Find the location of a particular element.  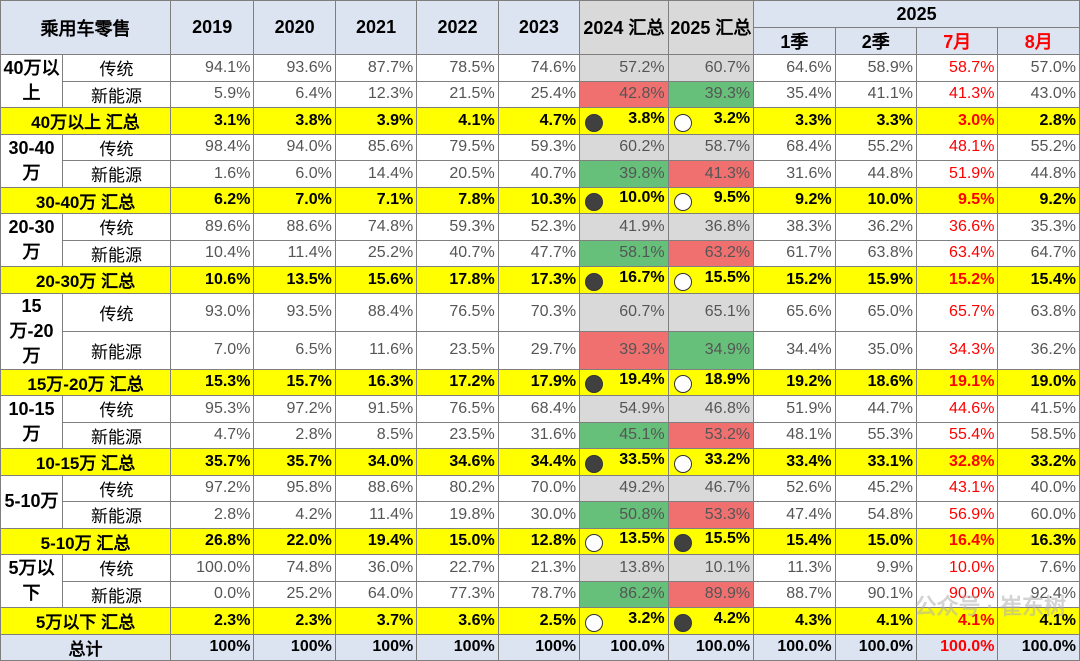

price-group-label: 40万以上 is located at coordinates (32, 81).